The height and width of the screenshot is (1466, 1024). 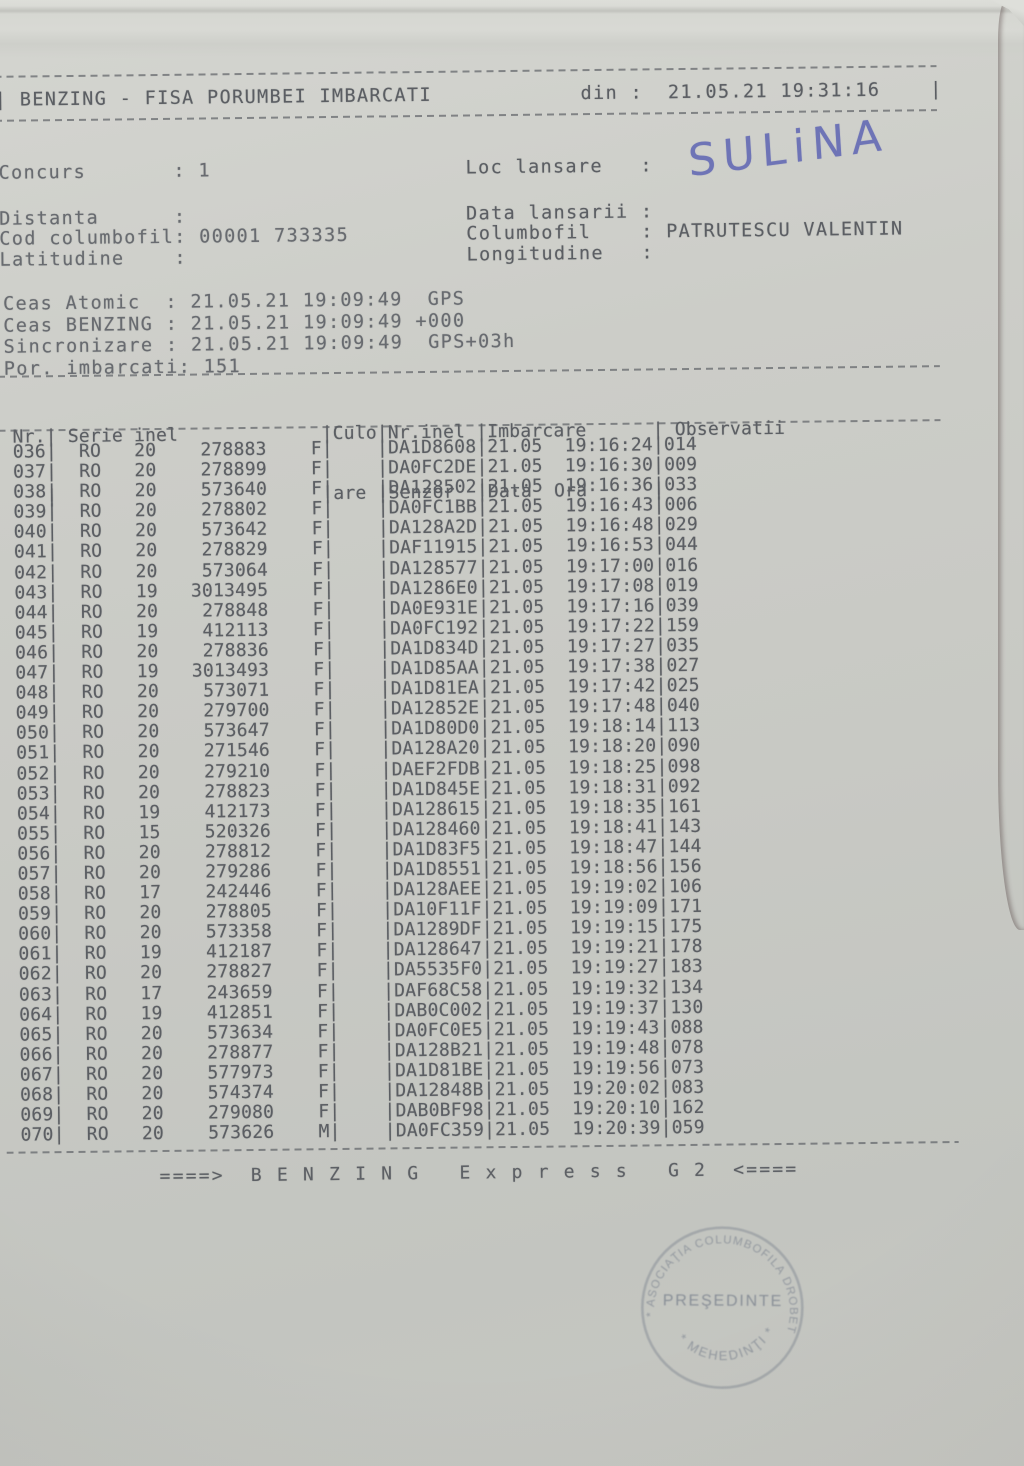 What do you see at coordinates (216, 97) in the screenshot?
I see `document-title: | BENZING - FISA PORUMBEI IMBARCATI` at bounding box center [216, 97].